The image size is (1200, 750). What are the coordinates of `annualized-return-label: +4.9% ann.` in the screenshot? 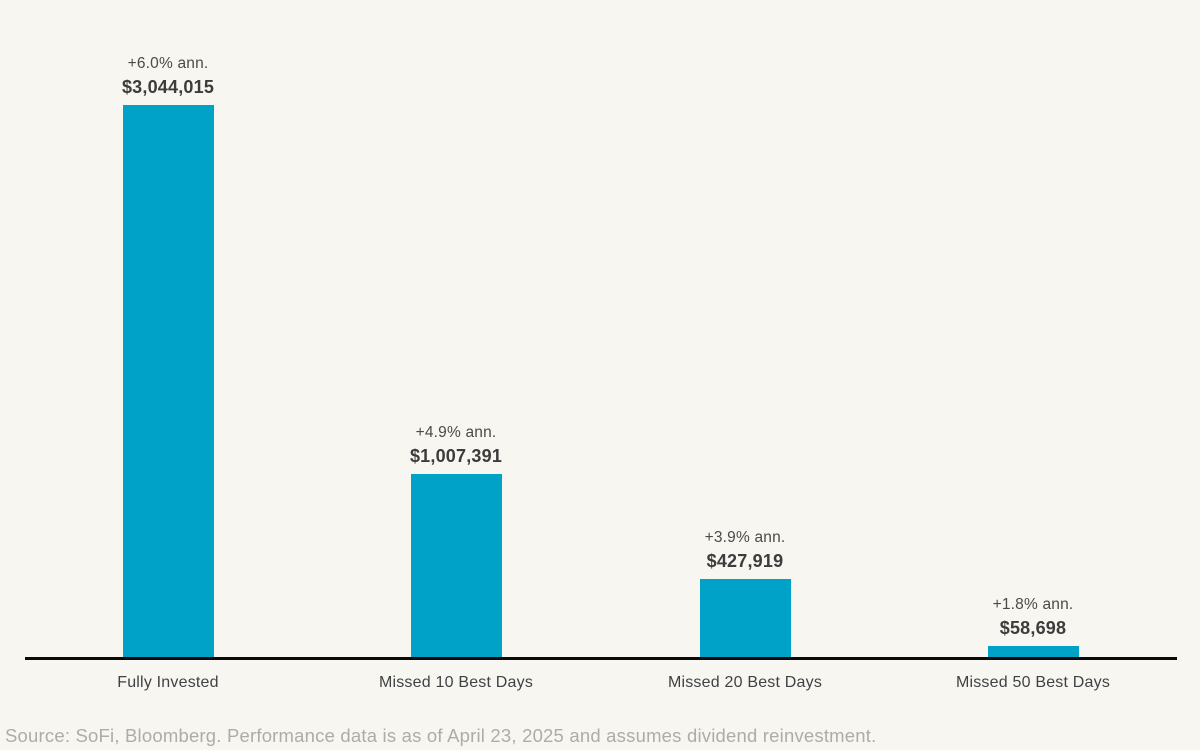 It's located at (456, 432).